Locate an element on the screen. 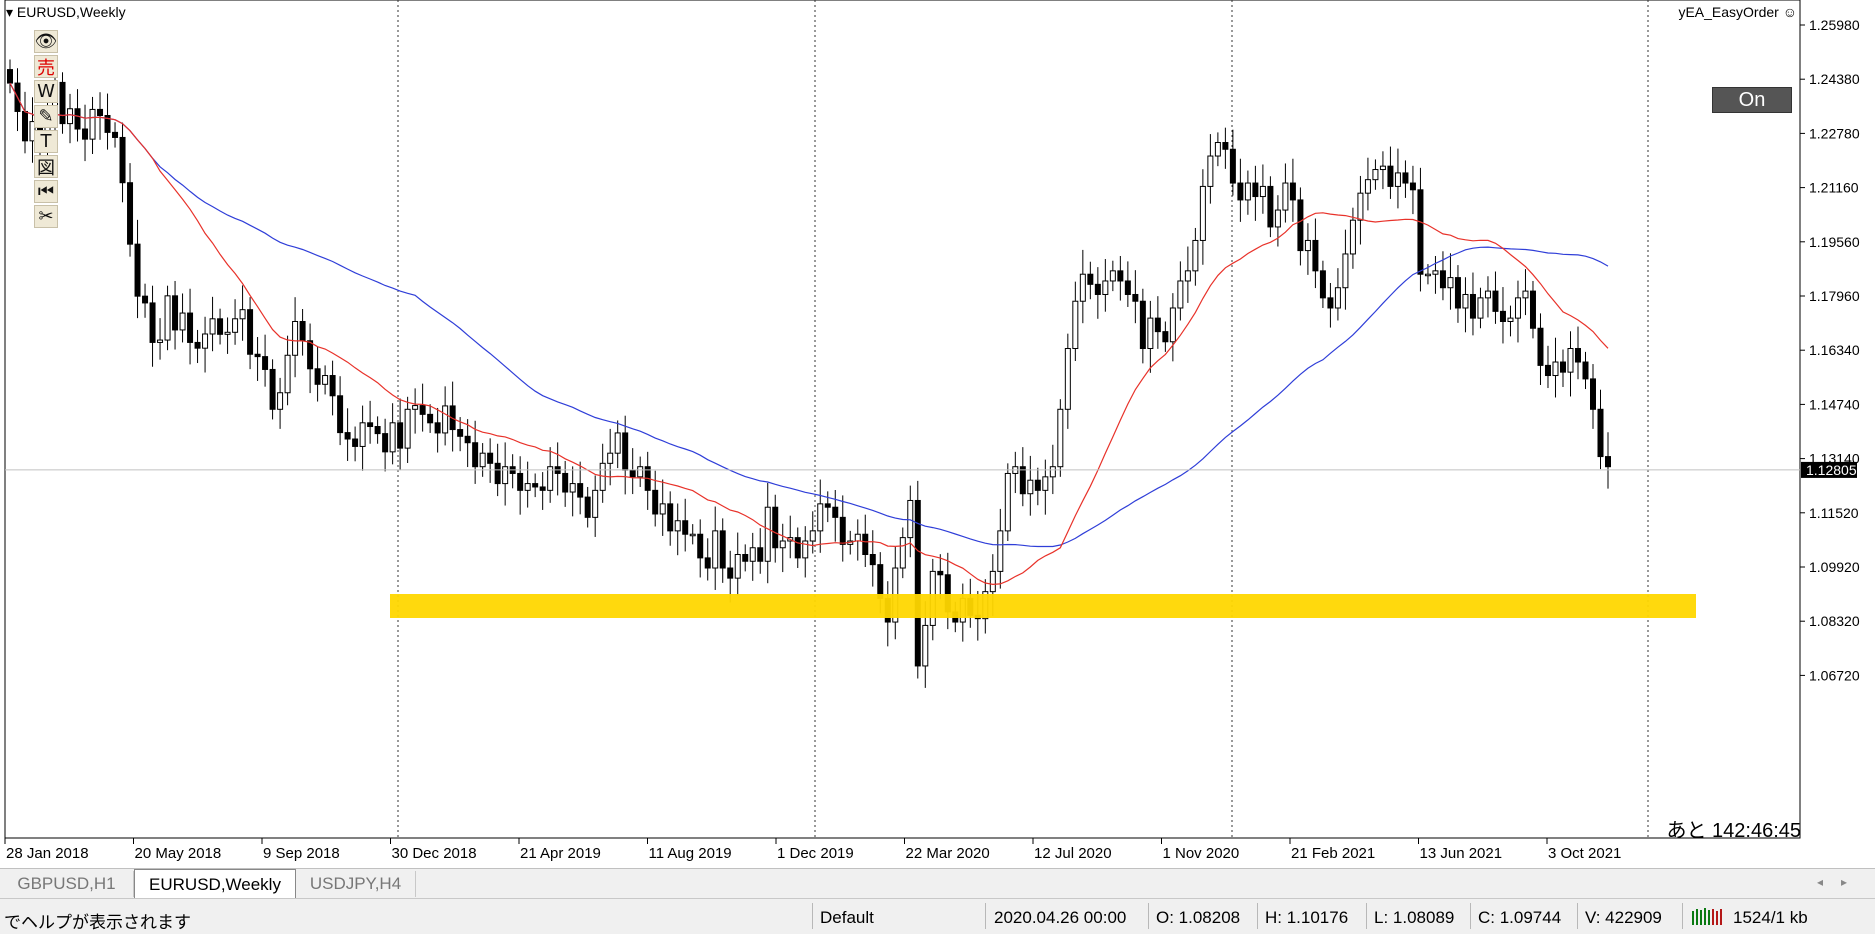 The image size is (1875, 934). pencil-icon: ✎ is located at coordinates (46, 116).